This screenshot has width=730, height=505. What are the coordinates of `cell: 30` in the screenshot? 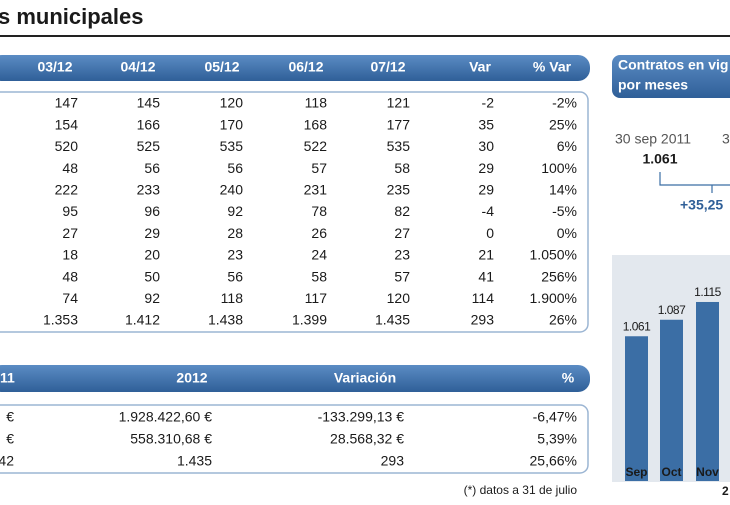 It's located at (486, 146).